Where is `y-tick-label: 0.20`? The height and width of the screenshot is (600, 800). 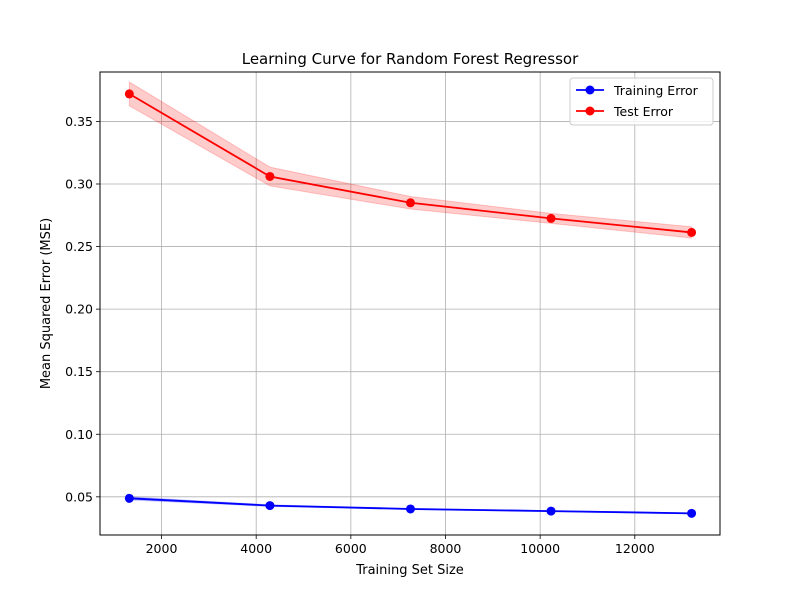 y-tick-label: 0.20 is located at coordinates (79, 309).